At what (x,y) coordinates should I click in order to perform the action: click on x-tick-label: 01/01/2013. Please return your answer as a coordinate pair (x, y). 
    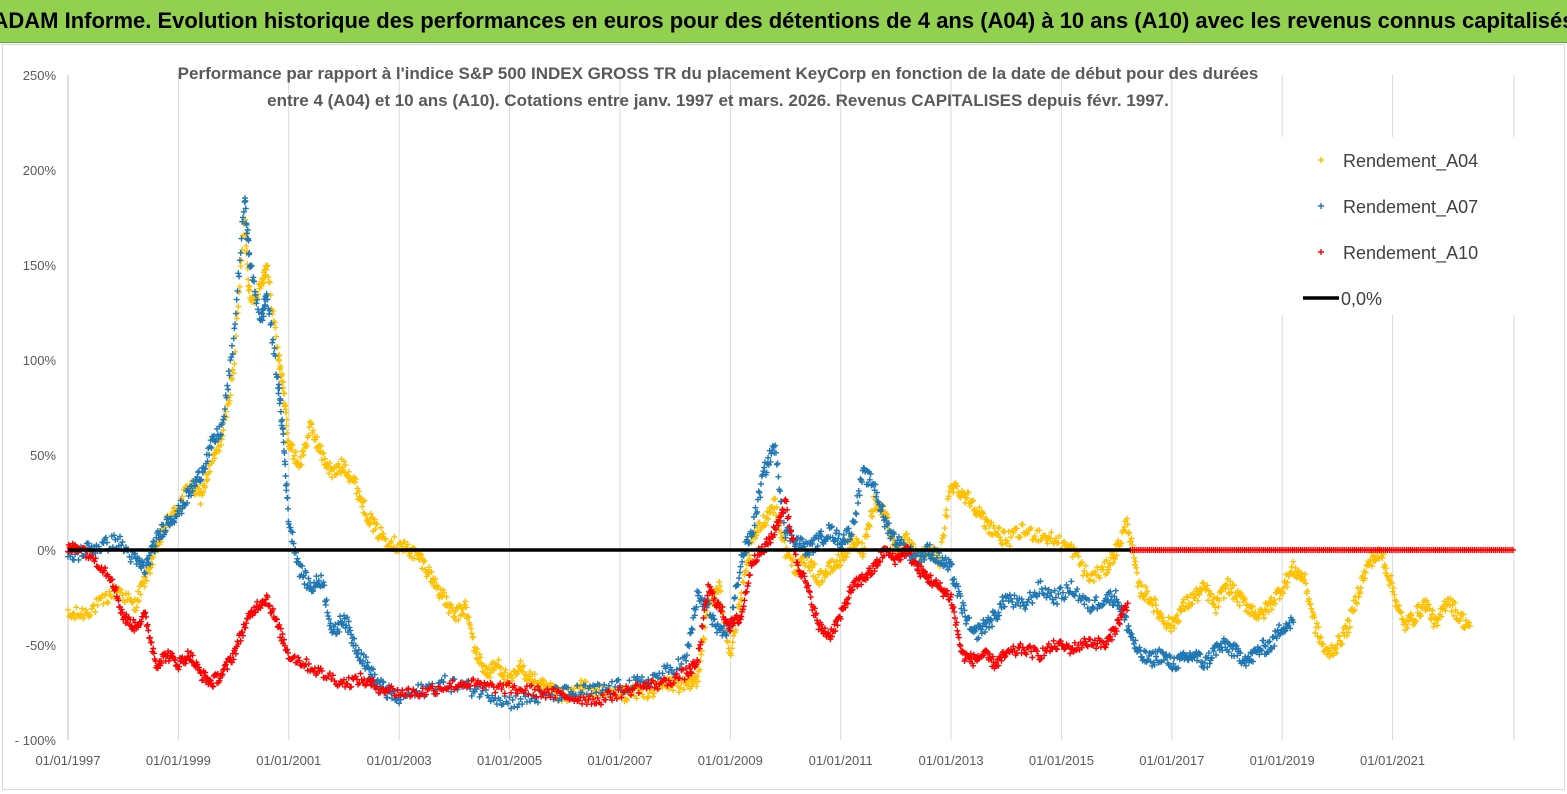
    Looking at the image, I should click on (951, 760).